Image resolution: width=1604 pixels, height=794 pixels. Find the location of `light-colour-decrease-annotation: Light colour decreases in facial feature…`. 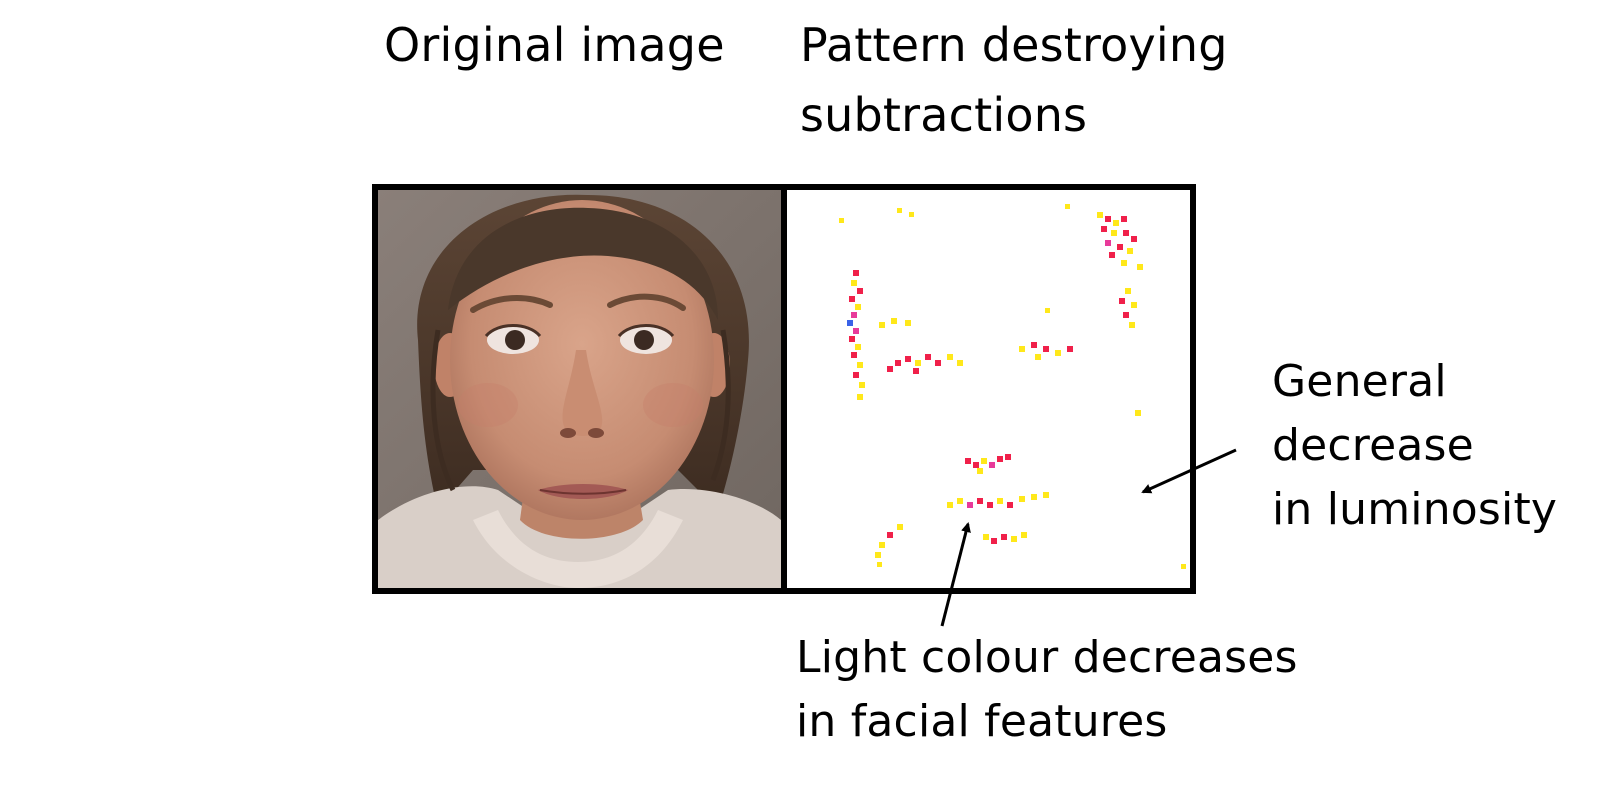

light-colour-decrease-annotation: Light colour decreases in facial feature… is located at coordinates (1047, 689).